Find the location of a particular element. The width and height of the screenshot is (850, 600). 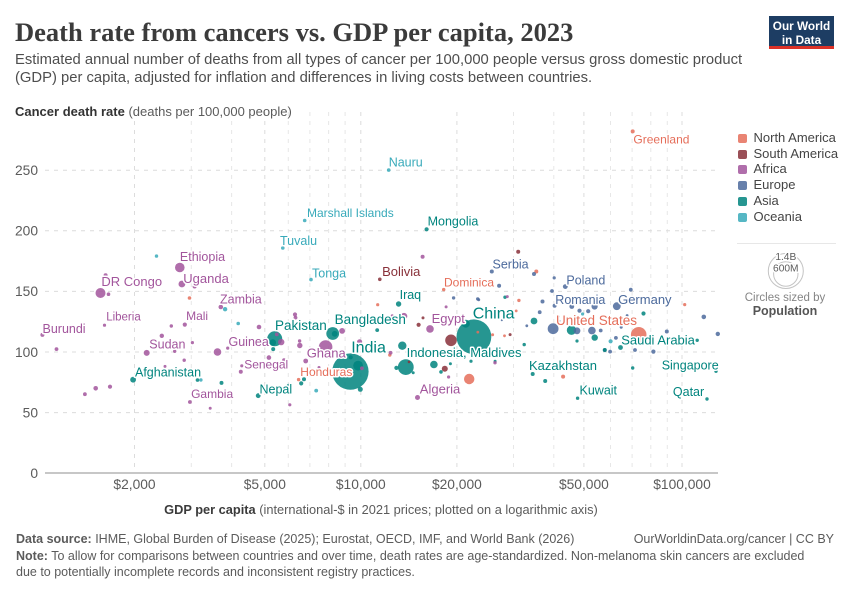

svg-text: Kuwait is located at coordinates (599, 390).